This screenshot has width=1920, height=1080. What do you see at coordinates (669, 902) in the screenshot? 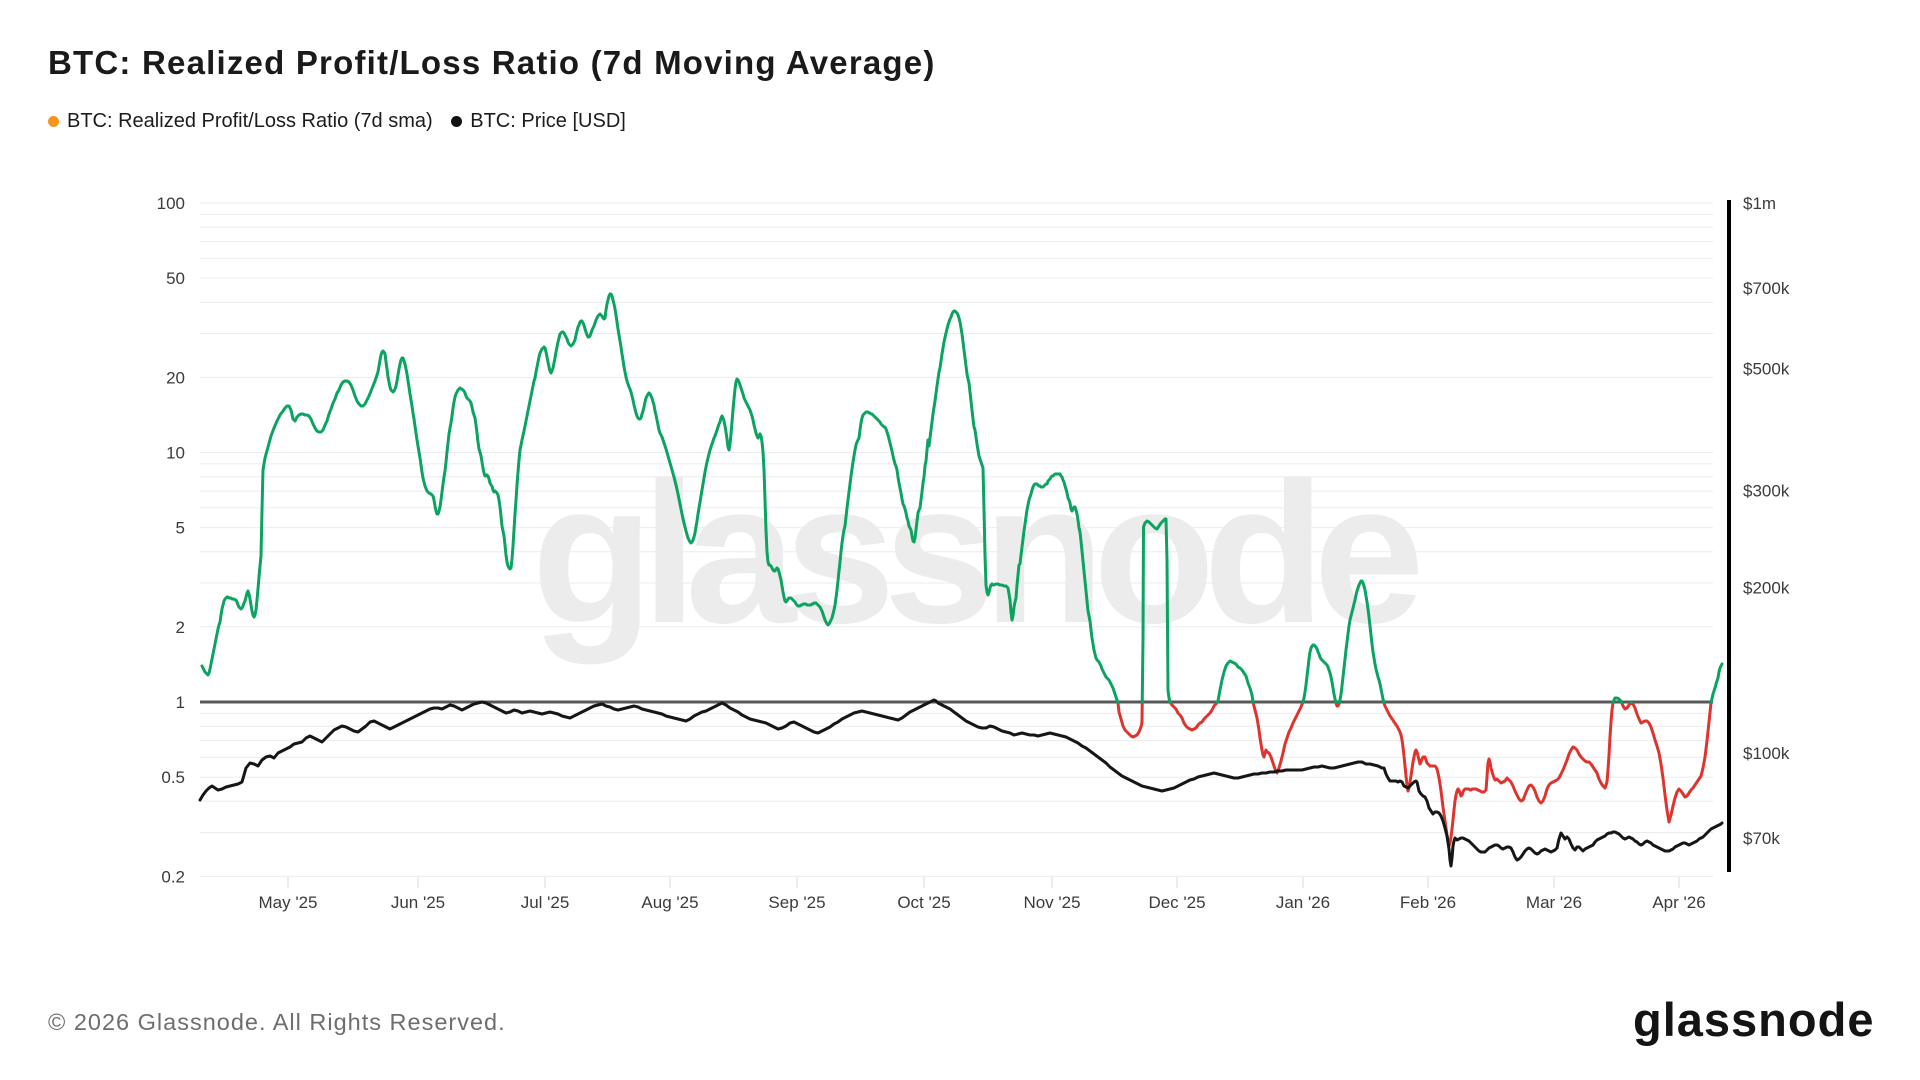
I see `svg-text: Aug '25` at bounding box center [669, 902].